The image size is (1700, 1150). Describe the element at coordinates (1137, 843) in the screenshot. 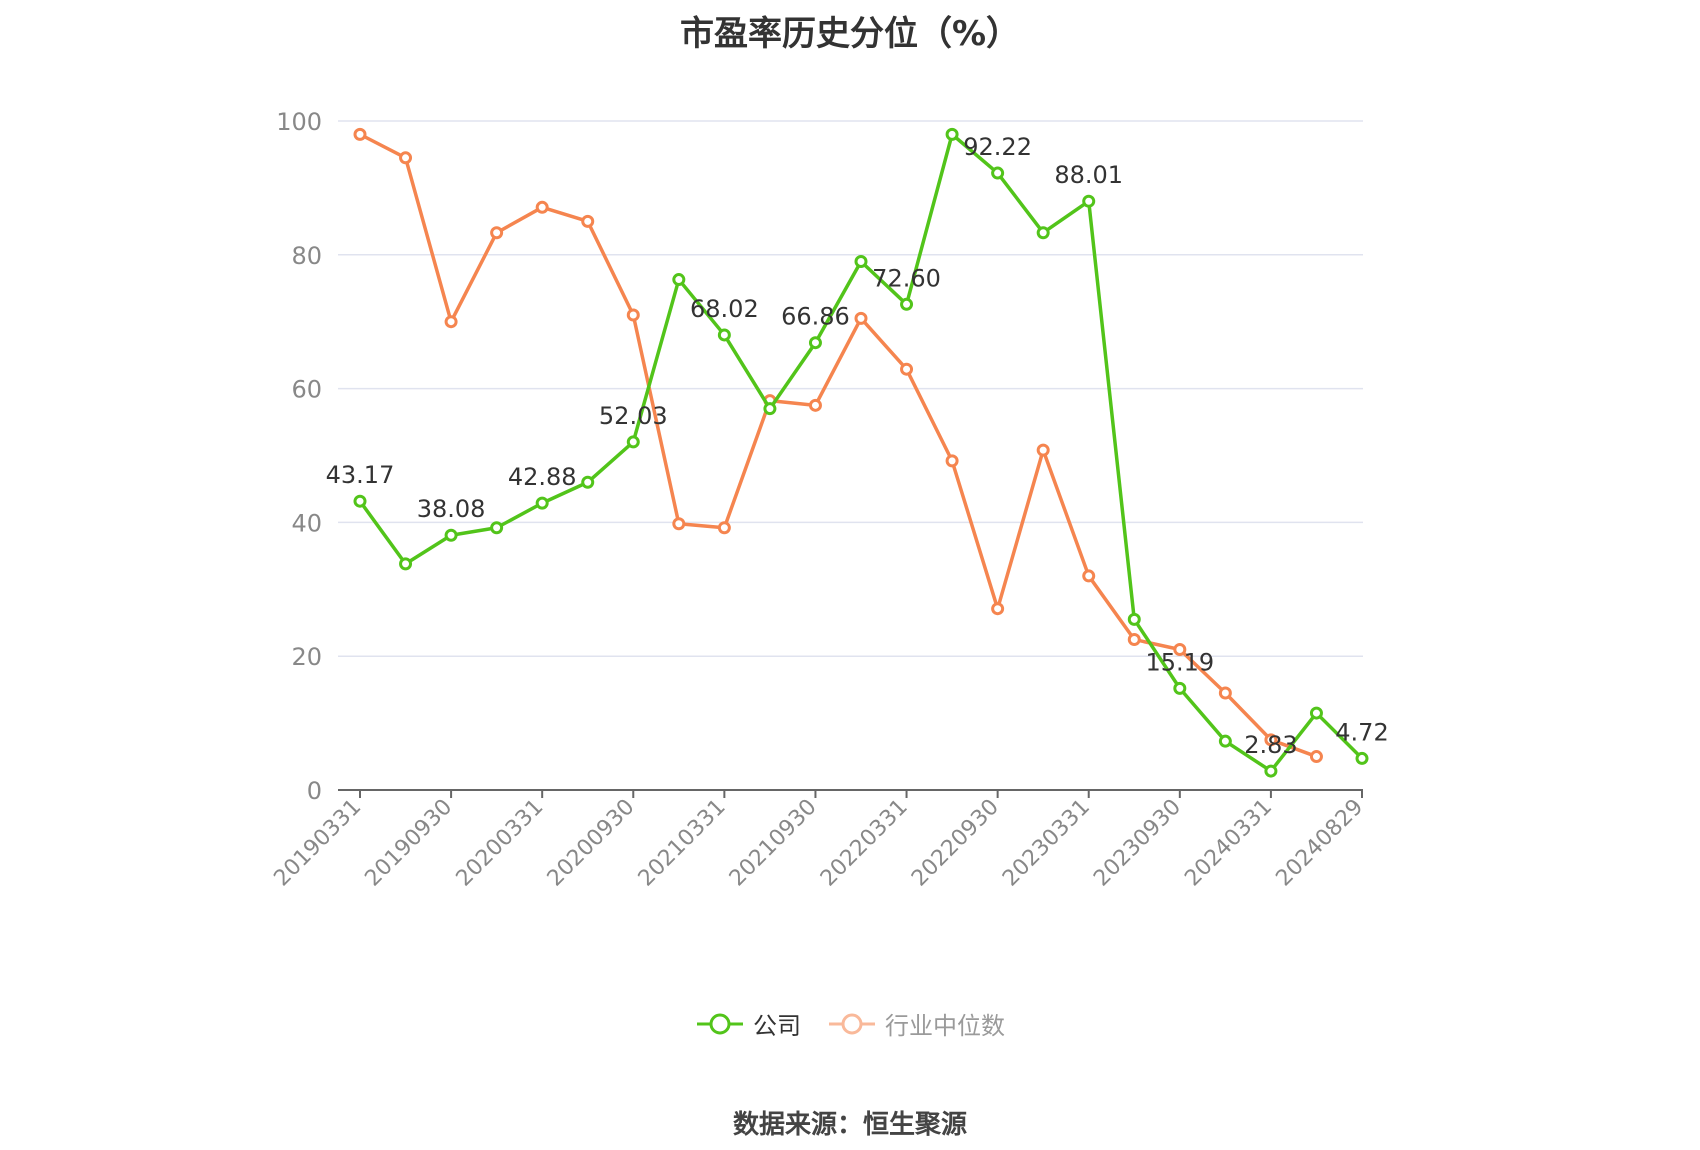

I see `x-tick-label: 20230930` at that location.